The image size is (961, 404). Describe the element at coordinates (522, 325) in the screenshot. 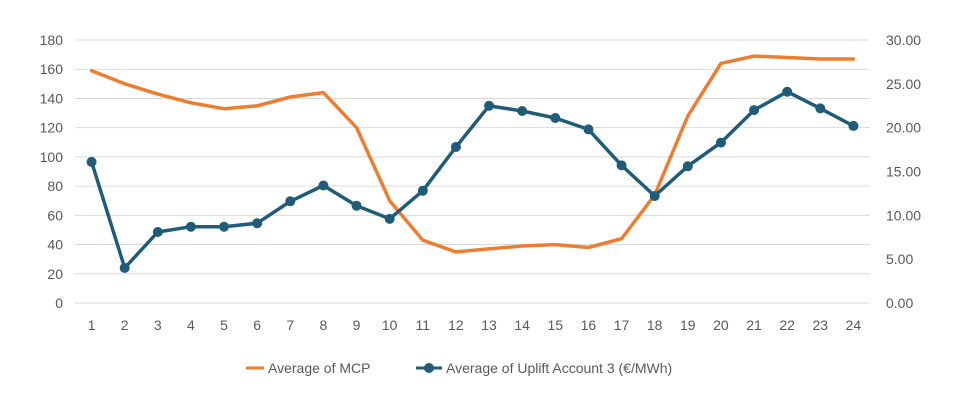

I see `x-axis-tick-label: 14` at that location.